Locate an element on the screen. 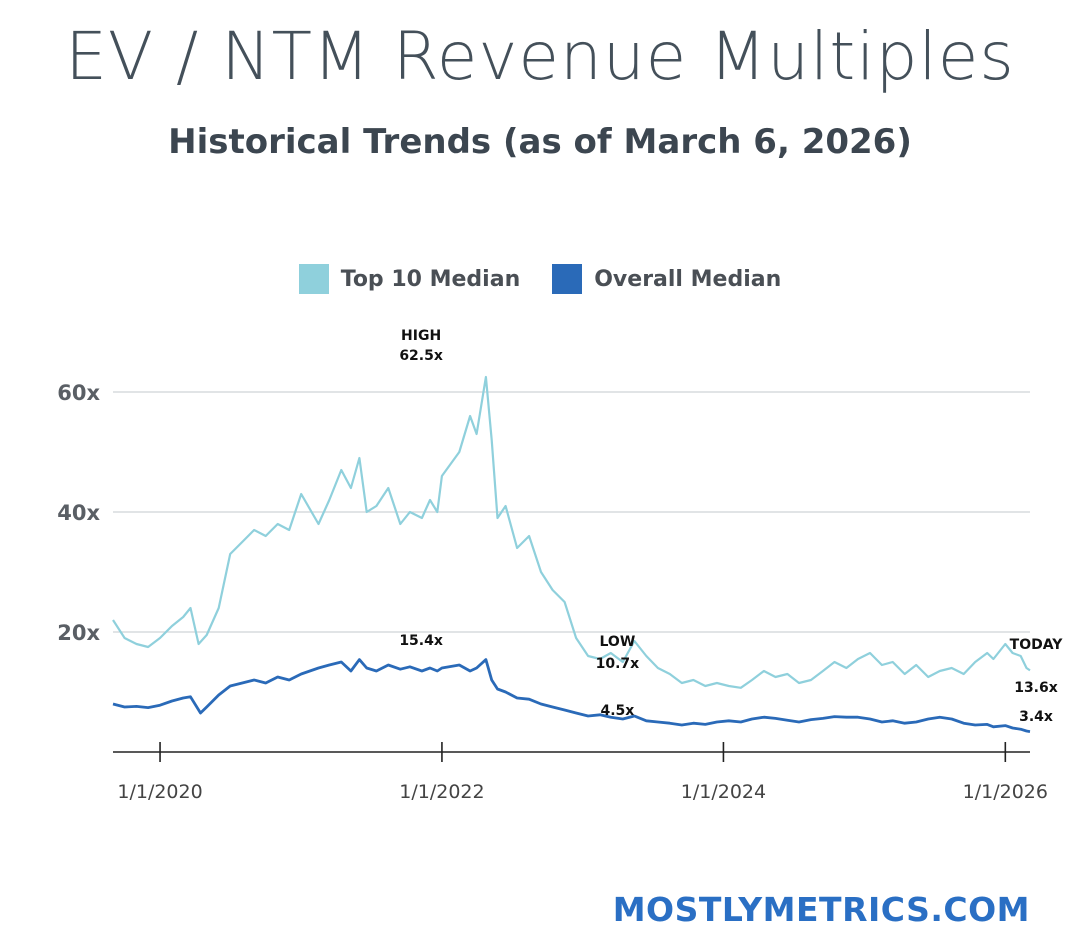  legend-label-top10: Top 10 Median is located at coordinates (430, 279).